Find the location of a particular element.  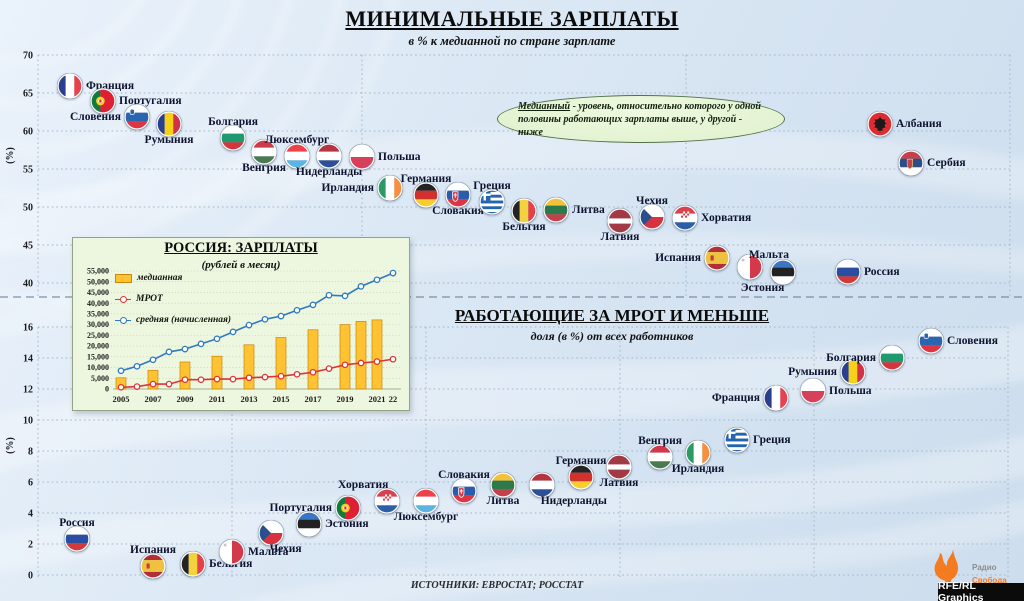

mrot-line-swatch is located at coordinates (123, 299).